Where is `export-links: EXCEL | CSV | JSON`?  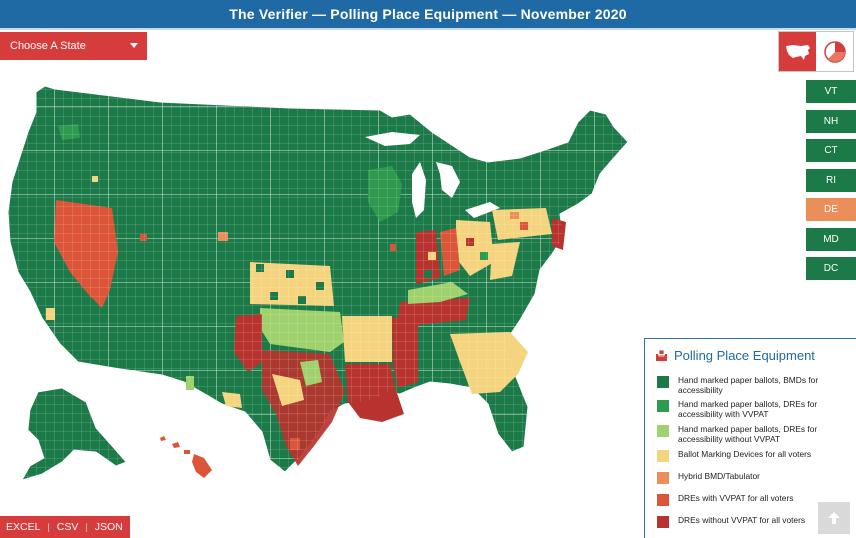 export-links: EXCEL | CSV | JSON is located at coordinates (65, 527).